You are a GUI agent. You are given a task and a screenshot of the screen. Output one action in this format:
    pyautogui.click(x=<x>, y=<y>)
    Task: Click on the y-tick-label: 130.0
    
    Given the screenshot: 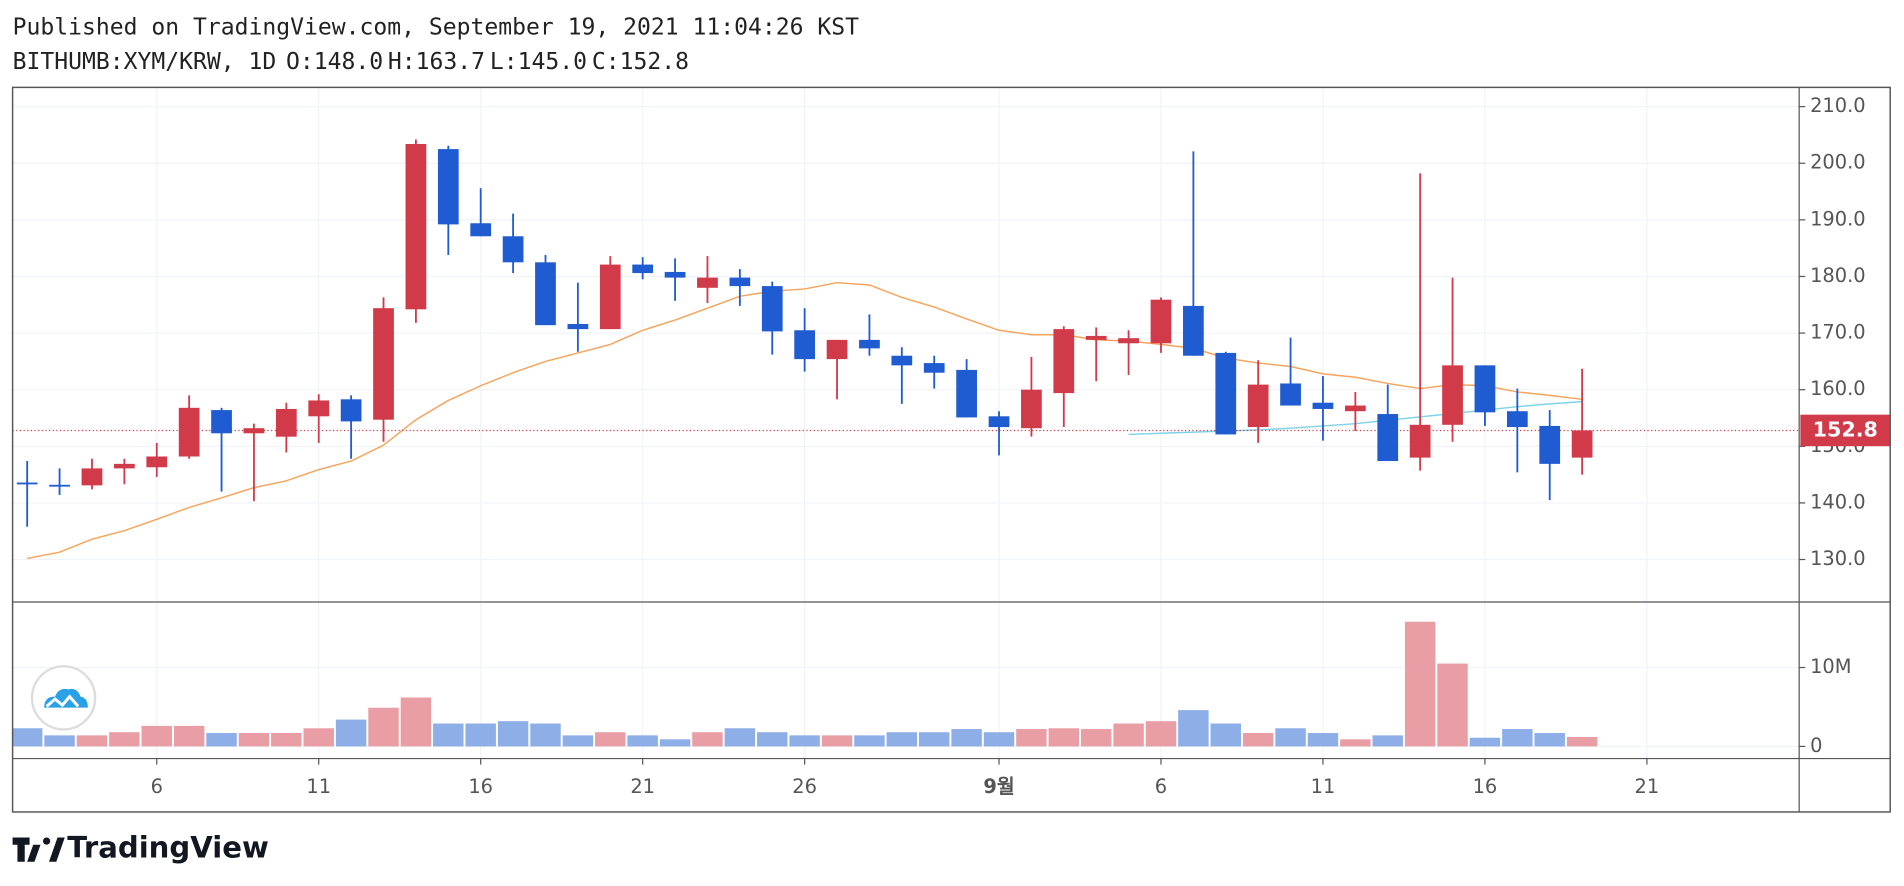 What is the action you would take?
    pyautogui.click(x=1838, y=558)
    